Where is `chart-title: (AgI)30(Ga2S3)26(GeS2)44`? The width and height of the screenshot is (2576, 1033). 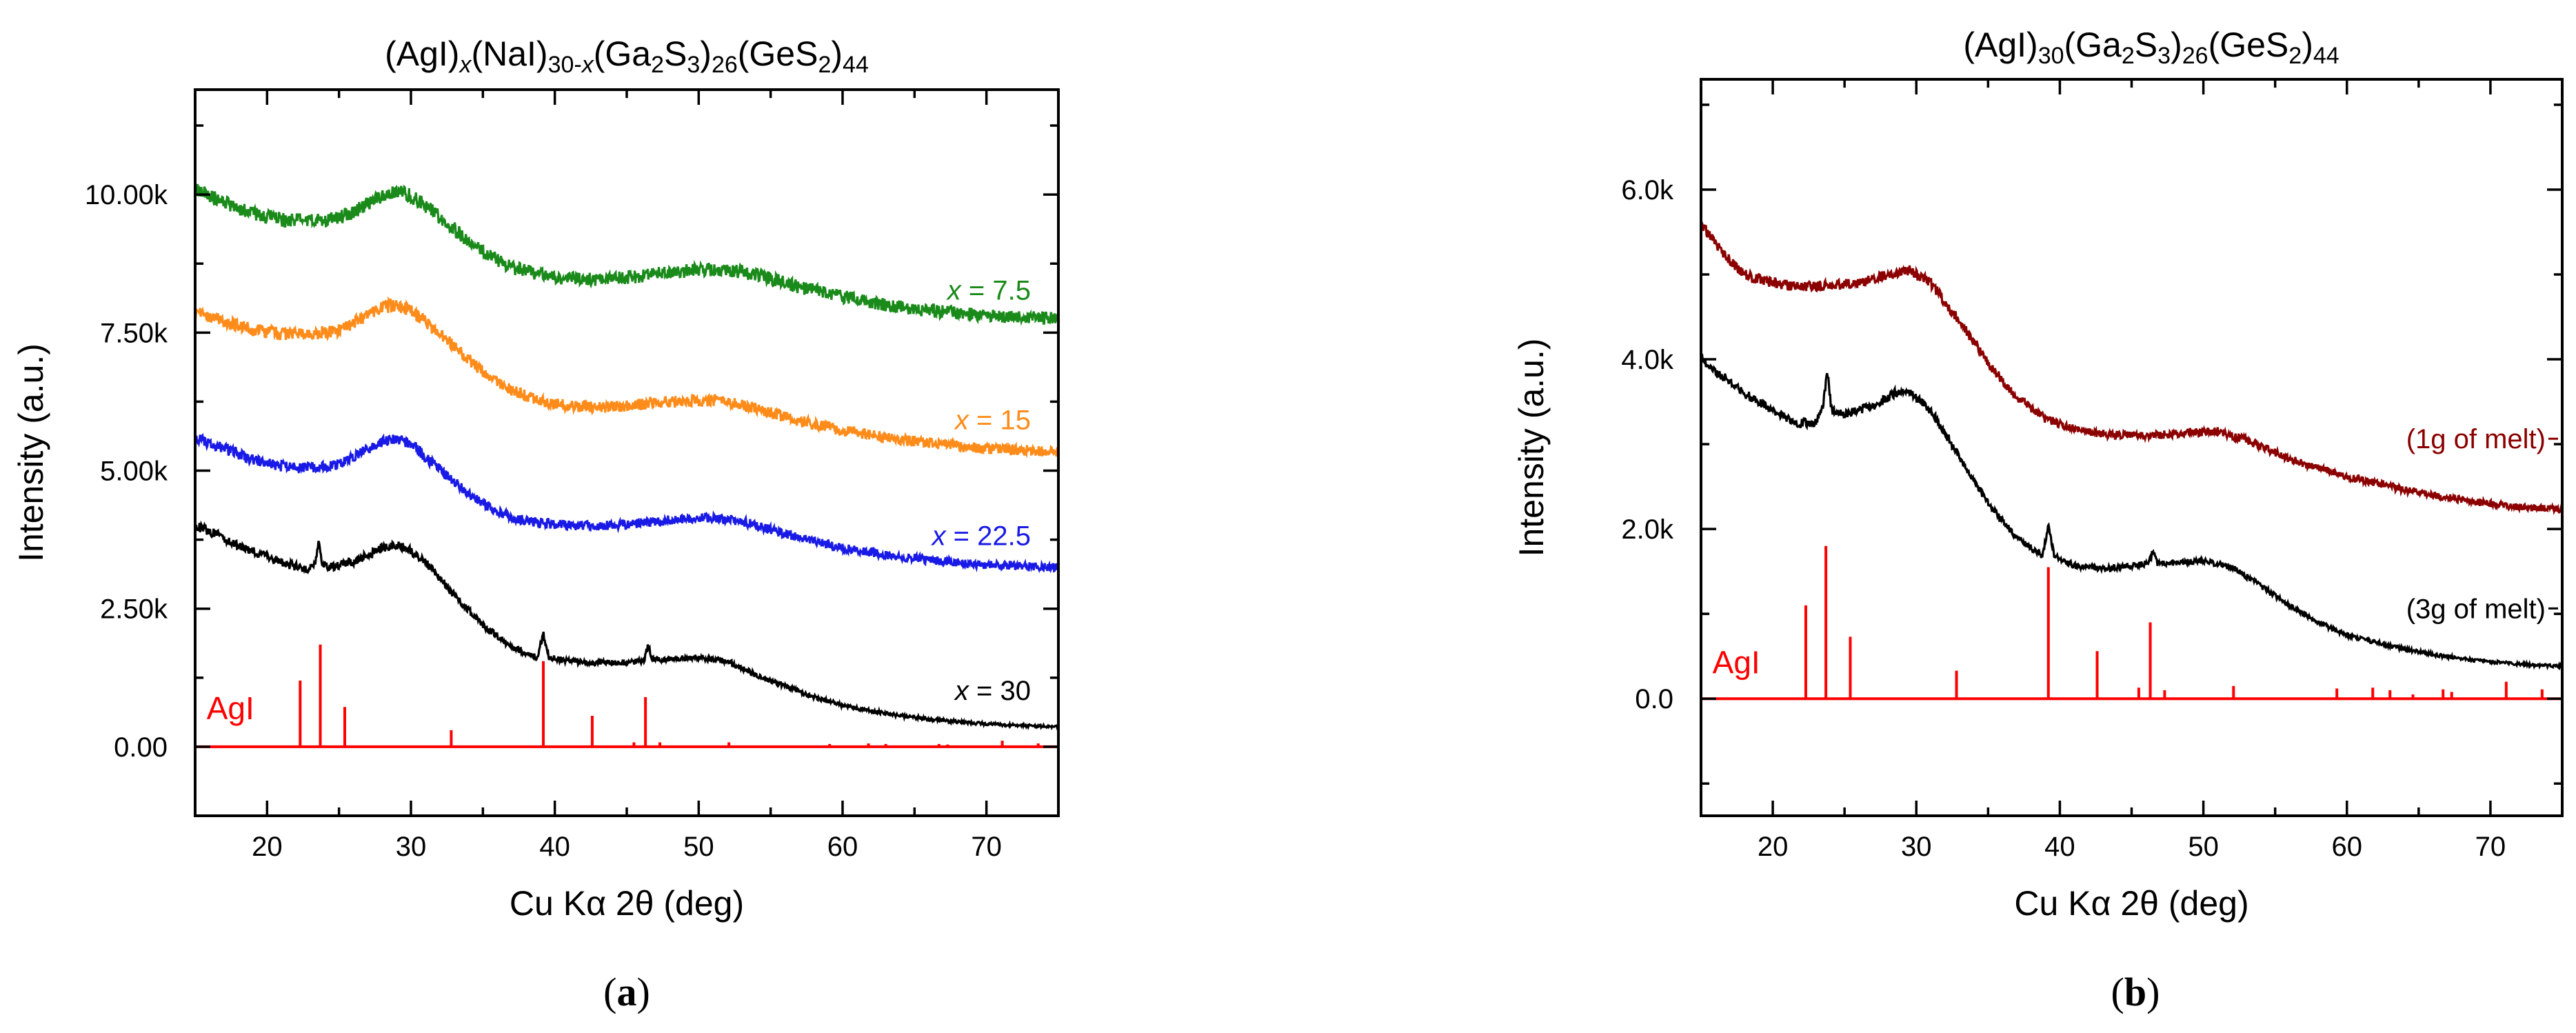
chart-title: (AgI)30(Ga2S3)26(GeS2)44 is located at coordinates (2151, 48).